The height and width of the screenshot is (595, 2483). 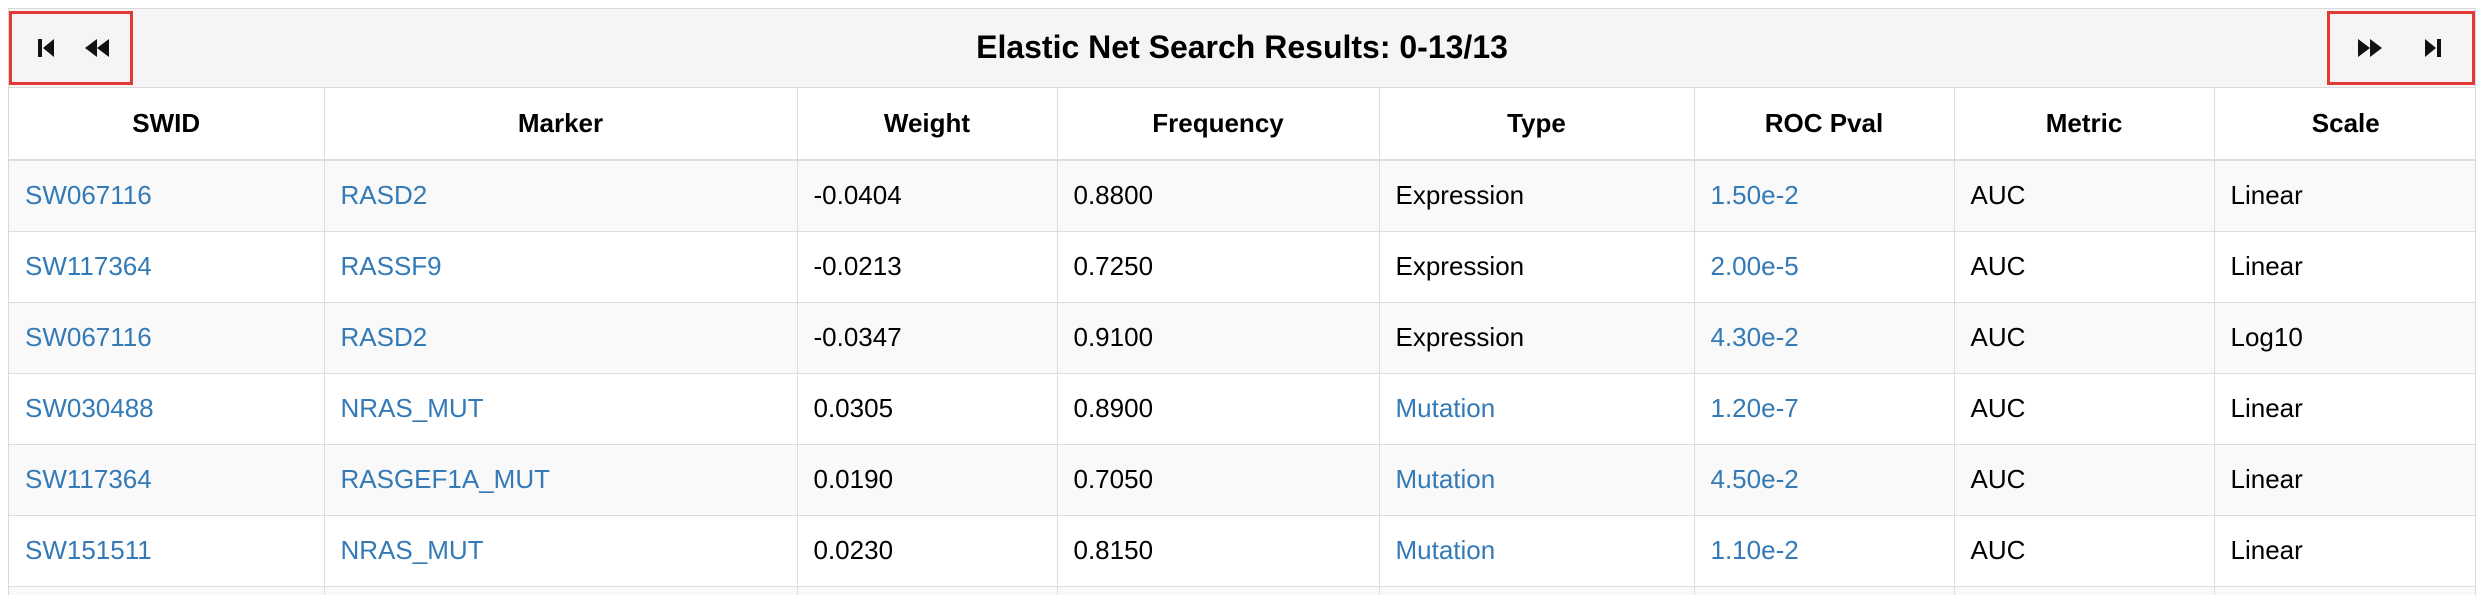 What do you see at coordinates (1824, 196) in the screenshot?
I see `cell-roc-pval: 1.50e-2` at bounding box center [1824, 196].